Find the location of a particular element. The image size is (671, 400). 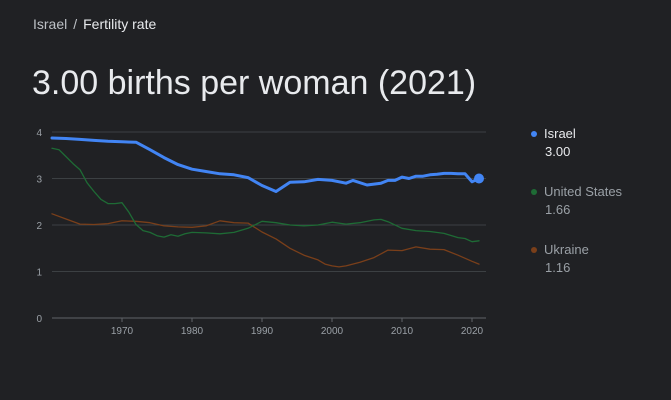

page-title: 3.00 births per woman (2021) is located at coordinates (254, 83).